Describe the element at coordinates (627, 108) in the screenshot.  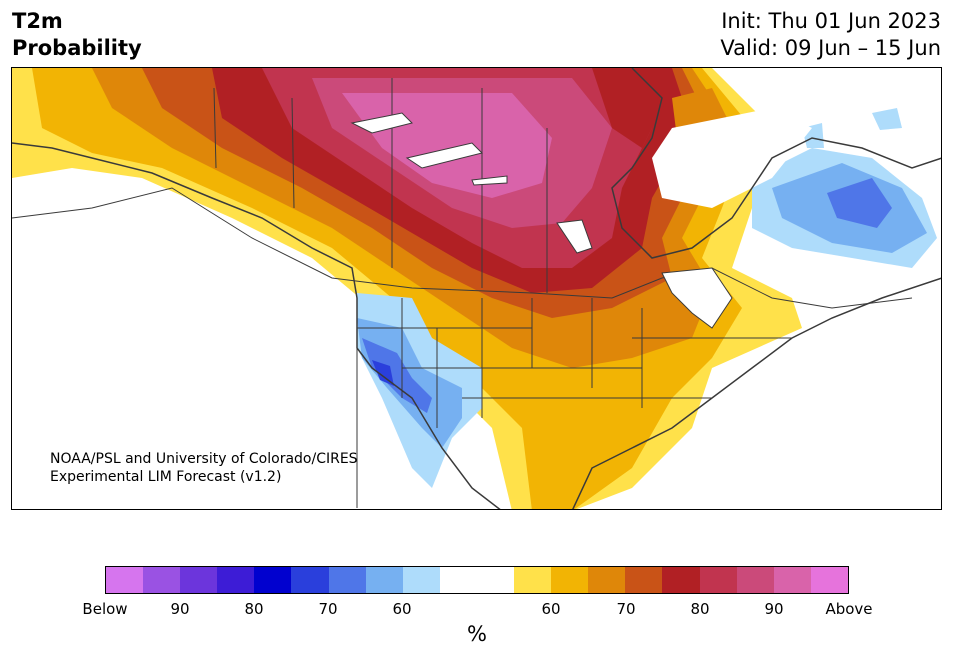
I see `band-above-75-east` at that location.